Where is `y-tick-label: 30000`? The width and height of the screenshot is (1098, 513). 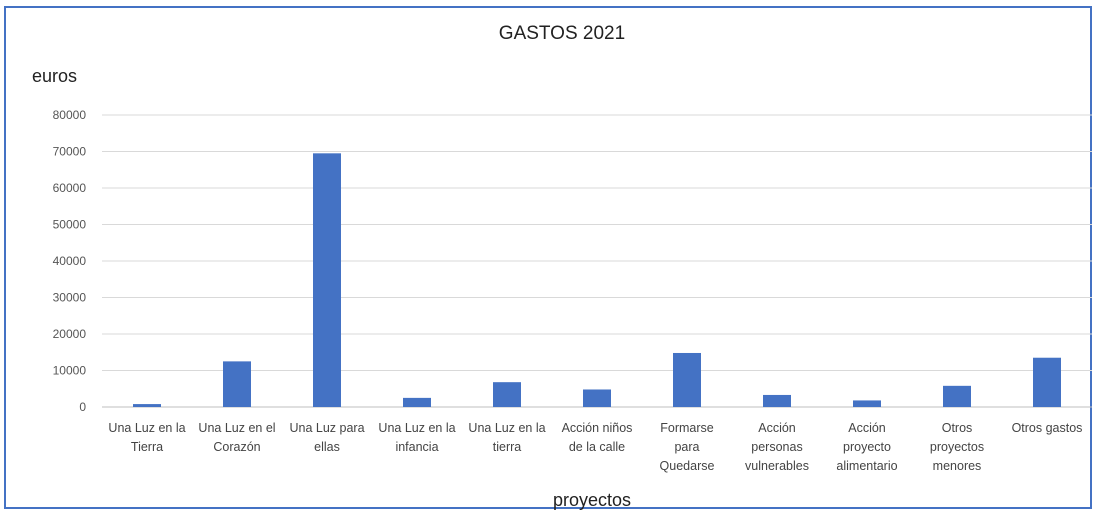
y-tick-label: 30000 is located at coordinates (70, 298).